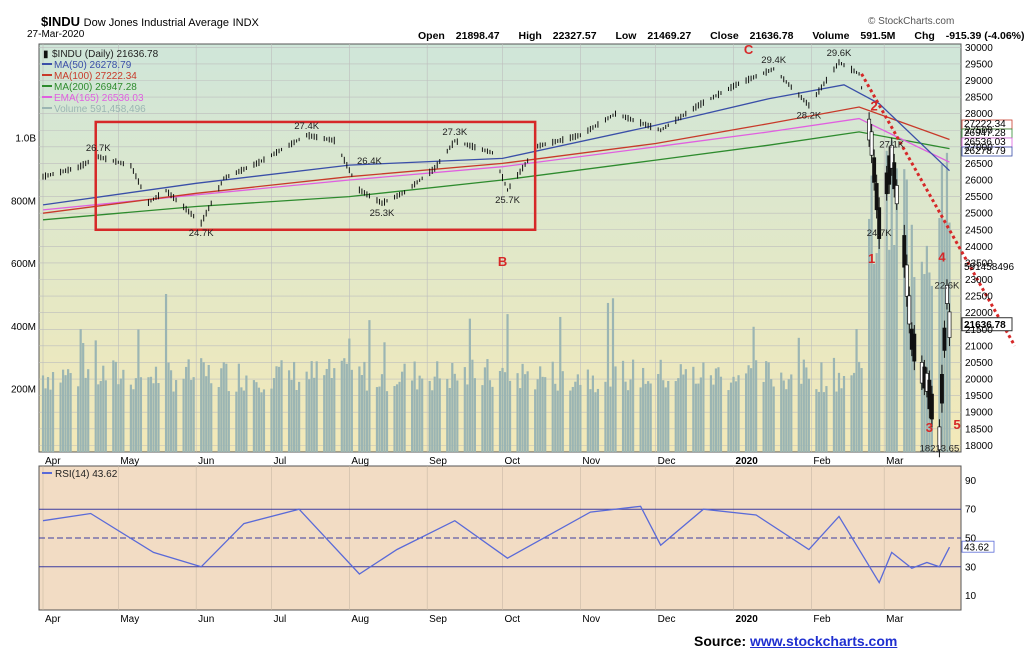 The image size is (1024, 663). Describe the element at coordinates (824, 641) in the screenshot. I see `source-link: www.stockcharts.com` at that location.